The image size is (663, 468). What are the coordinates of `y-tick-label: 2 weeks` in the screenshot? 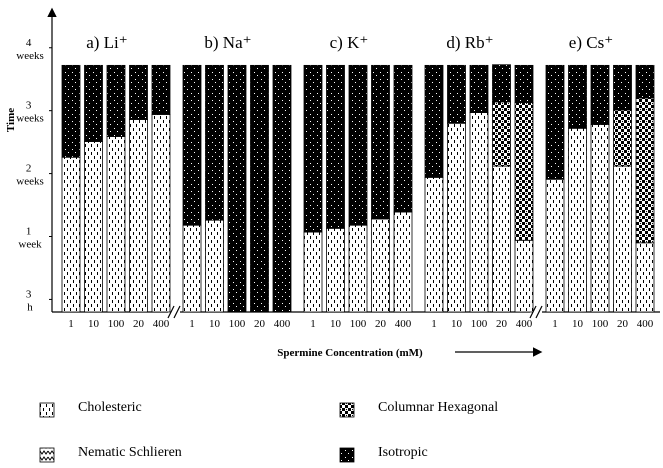 It's located at (30, 175).